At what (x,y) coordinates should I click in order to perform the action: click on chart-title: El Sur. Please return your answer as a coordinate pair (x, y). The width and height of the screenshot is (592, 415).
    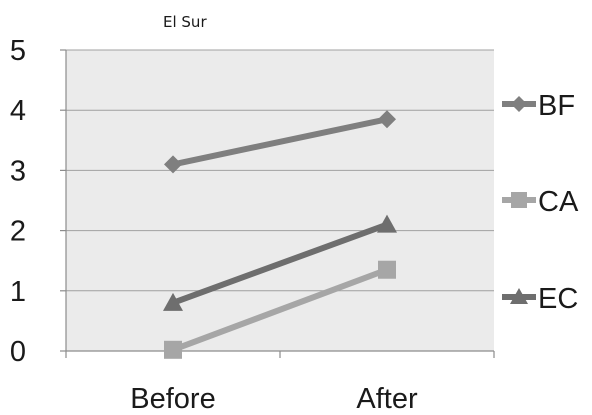
    Looking at the image, I should click on (185, 22).